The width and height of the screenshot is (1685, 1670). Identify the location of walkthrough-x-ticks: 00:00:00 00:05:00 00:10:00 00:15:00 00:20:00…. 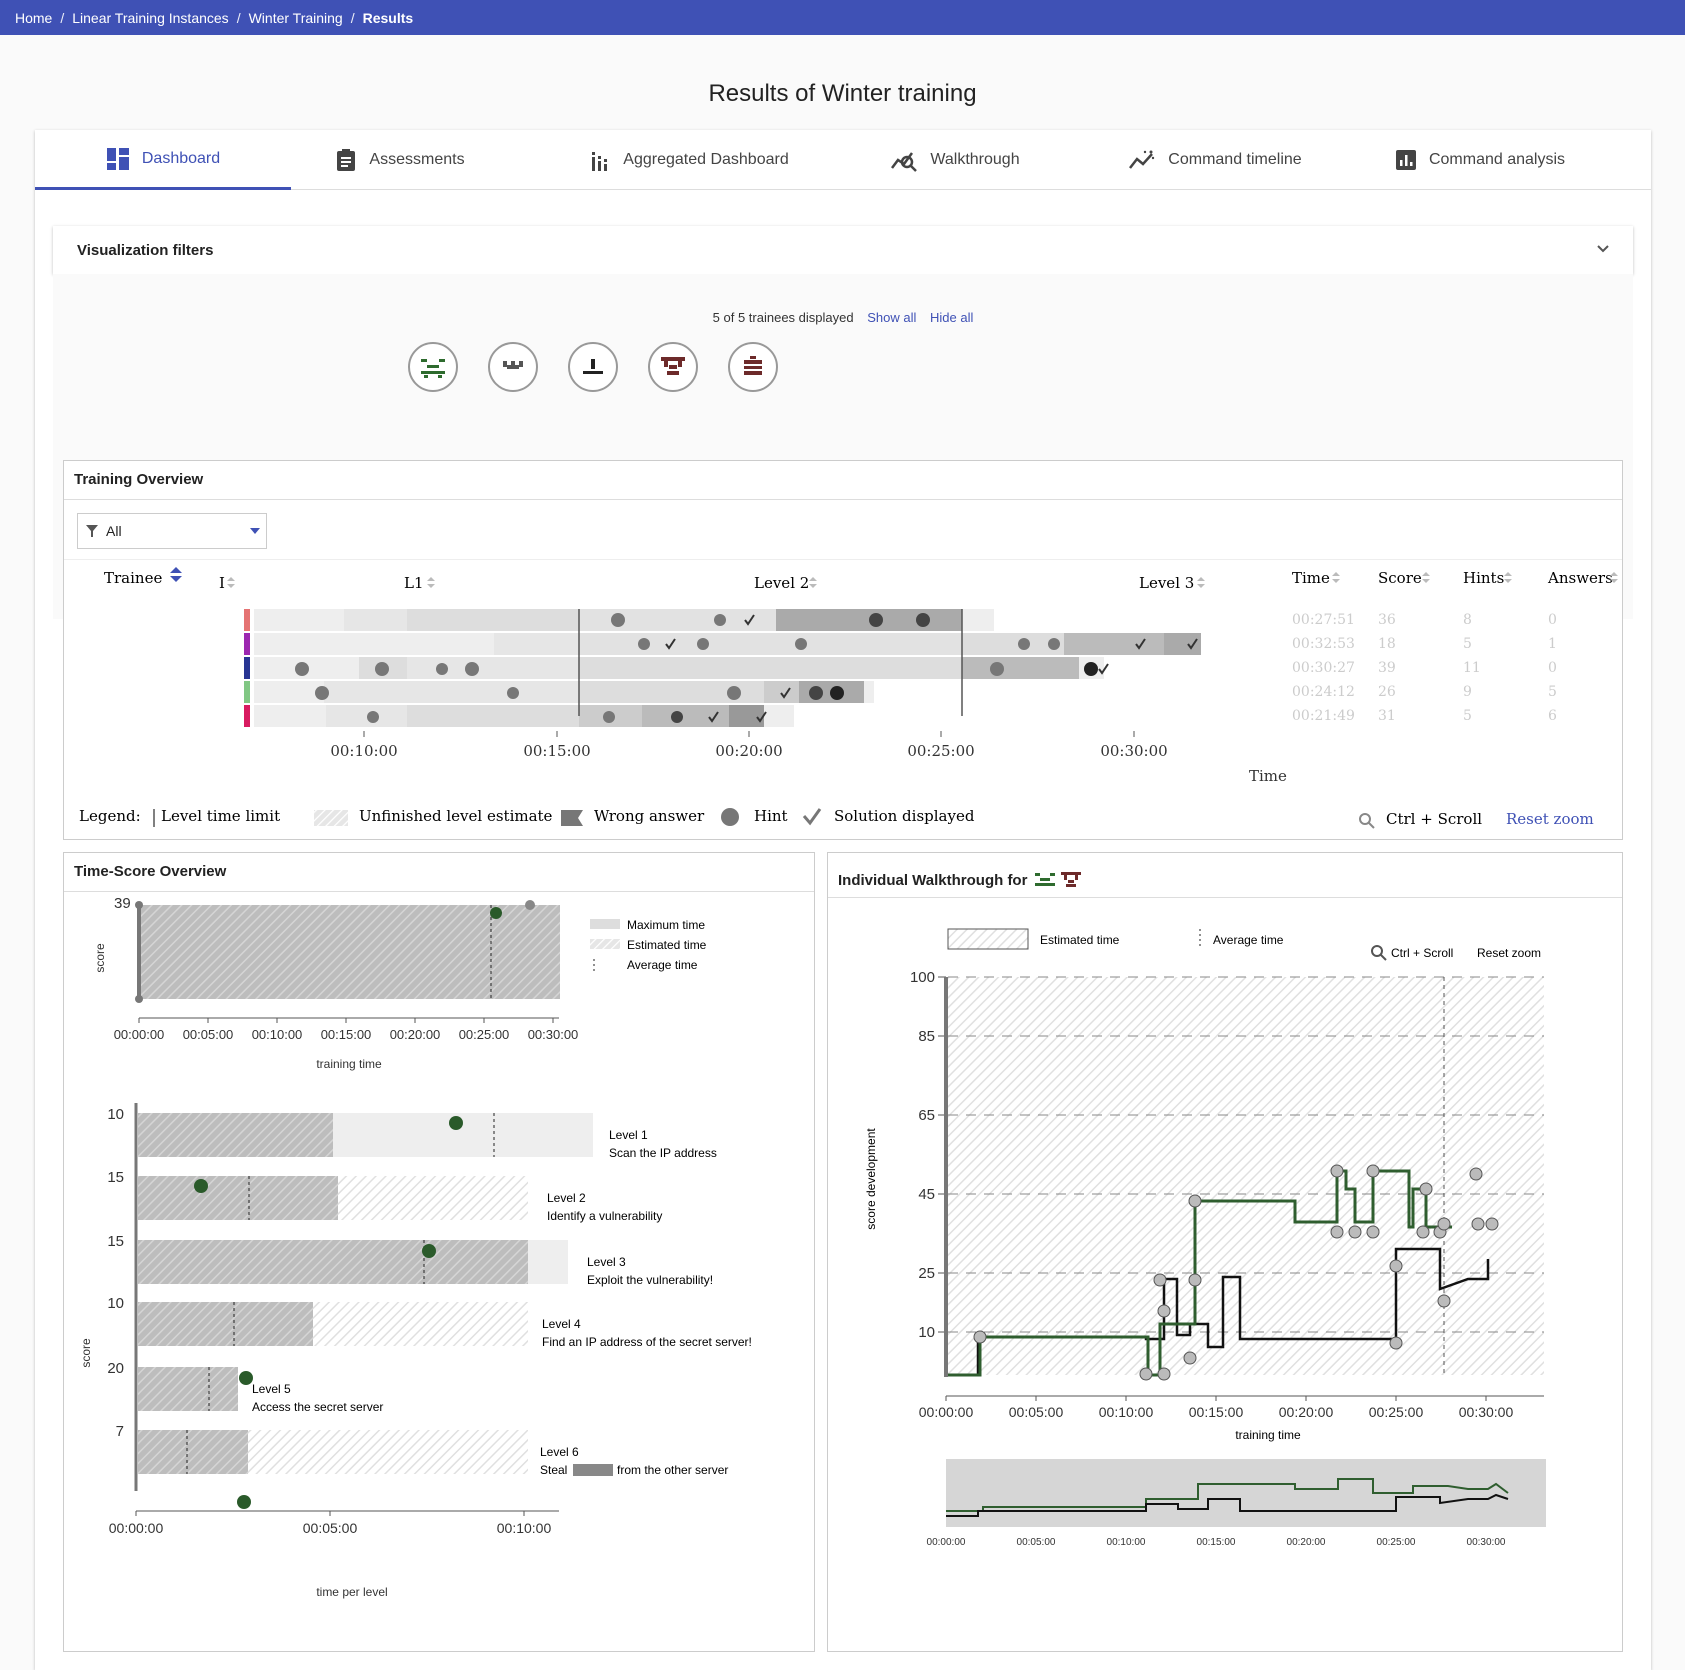
(1216, 1408).